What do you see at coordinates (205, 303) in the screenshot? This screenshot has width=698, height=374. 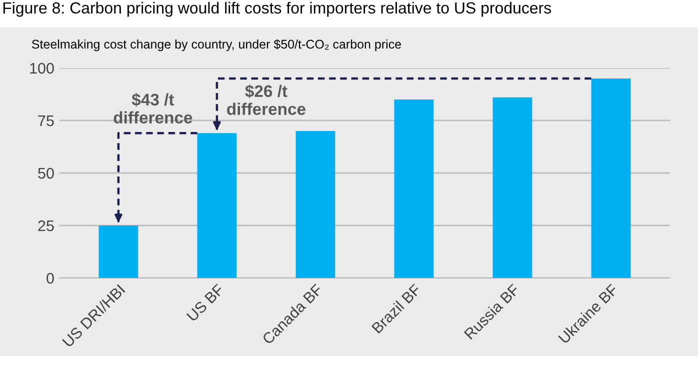 I see `x-tick-label: US BF` at bounding box center [205, 303].